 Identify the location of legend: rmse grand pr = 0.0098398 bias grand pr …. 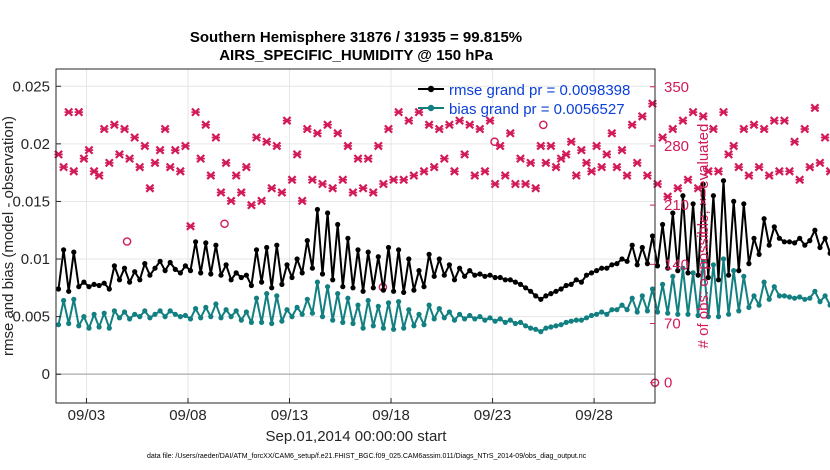
(524, 100).